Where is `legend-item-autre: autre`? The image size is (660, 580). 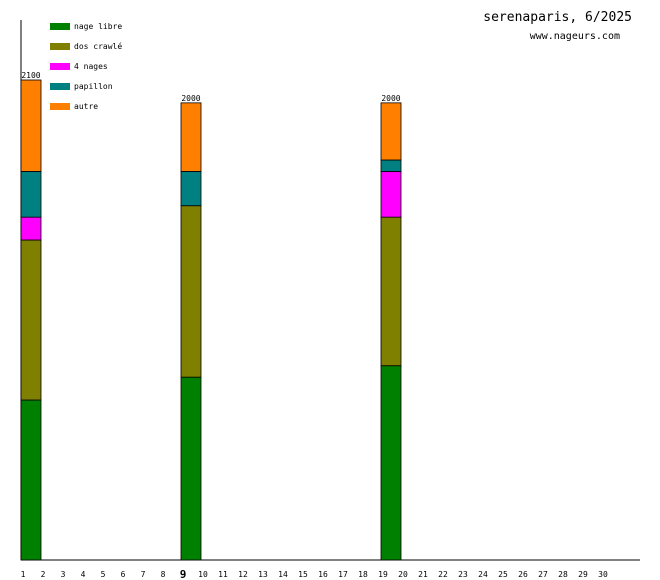
legend-item-autre: autre is located at coordinates (86, 106).